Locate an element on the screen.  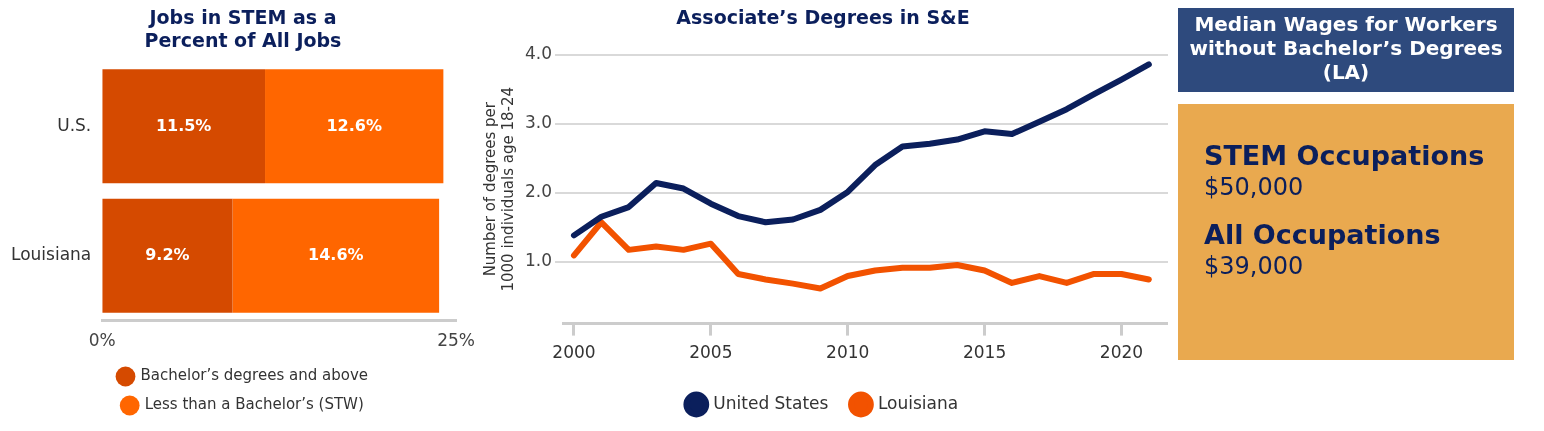
legend-label: Louisiana is located at coordinates (918, 402).